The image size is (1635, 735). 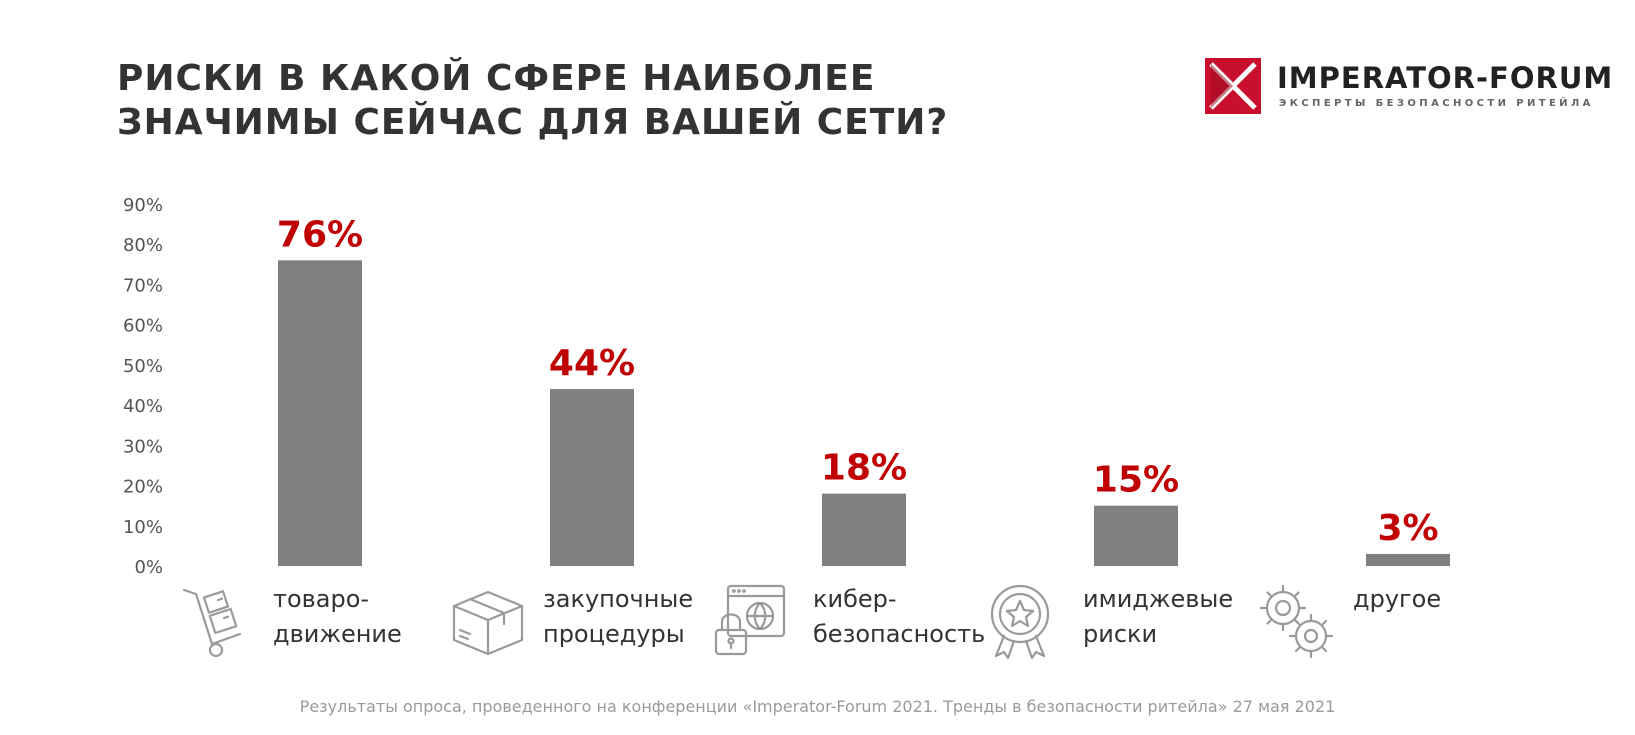 What do you see at coordinates (1020, 622) in the screenshot?
I see `award-star-icon` at bounding box center [1020, 622].